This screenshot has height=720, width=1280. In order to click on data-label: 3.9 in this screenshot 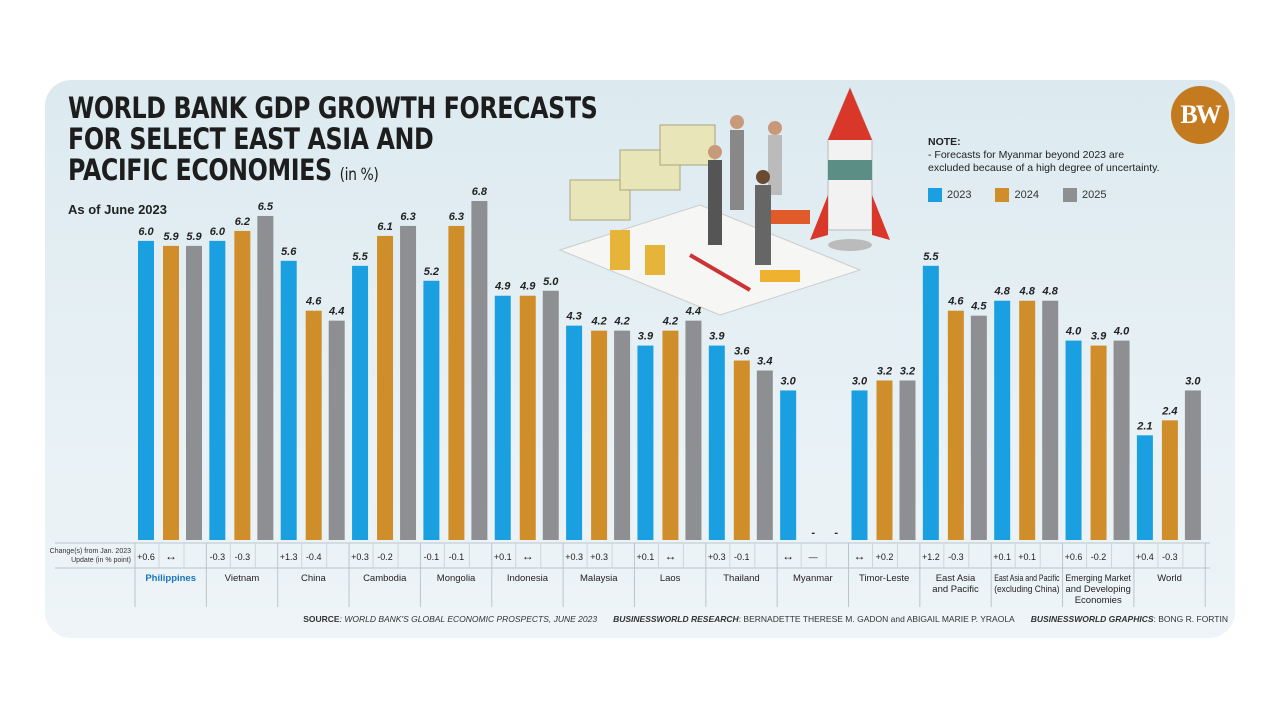, I will do `click(1099, 337)`.